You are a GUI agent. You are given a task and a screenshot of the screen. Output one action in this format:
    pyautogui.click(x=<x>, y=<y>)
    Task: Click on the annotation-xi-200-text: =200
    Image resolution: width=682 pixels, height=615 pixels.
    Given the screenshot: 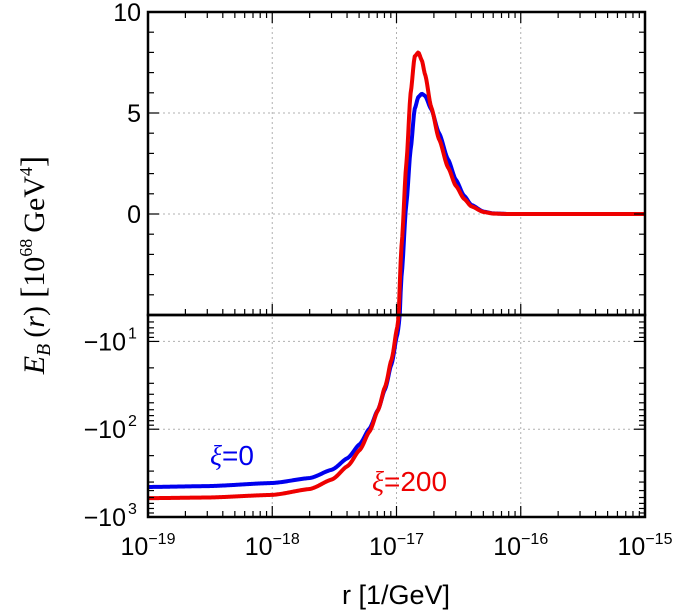 What is the action you would take?
    pyautogui.click(x=415, y=481)
    